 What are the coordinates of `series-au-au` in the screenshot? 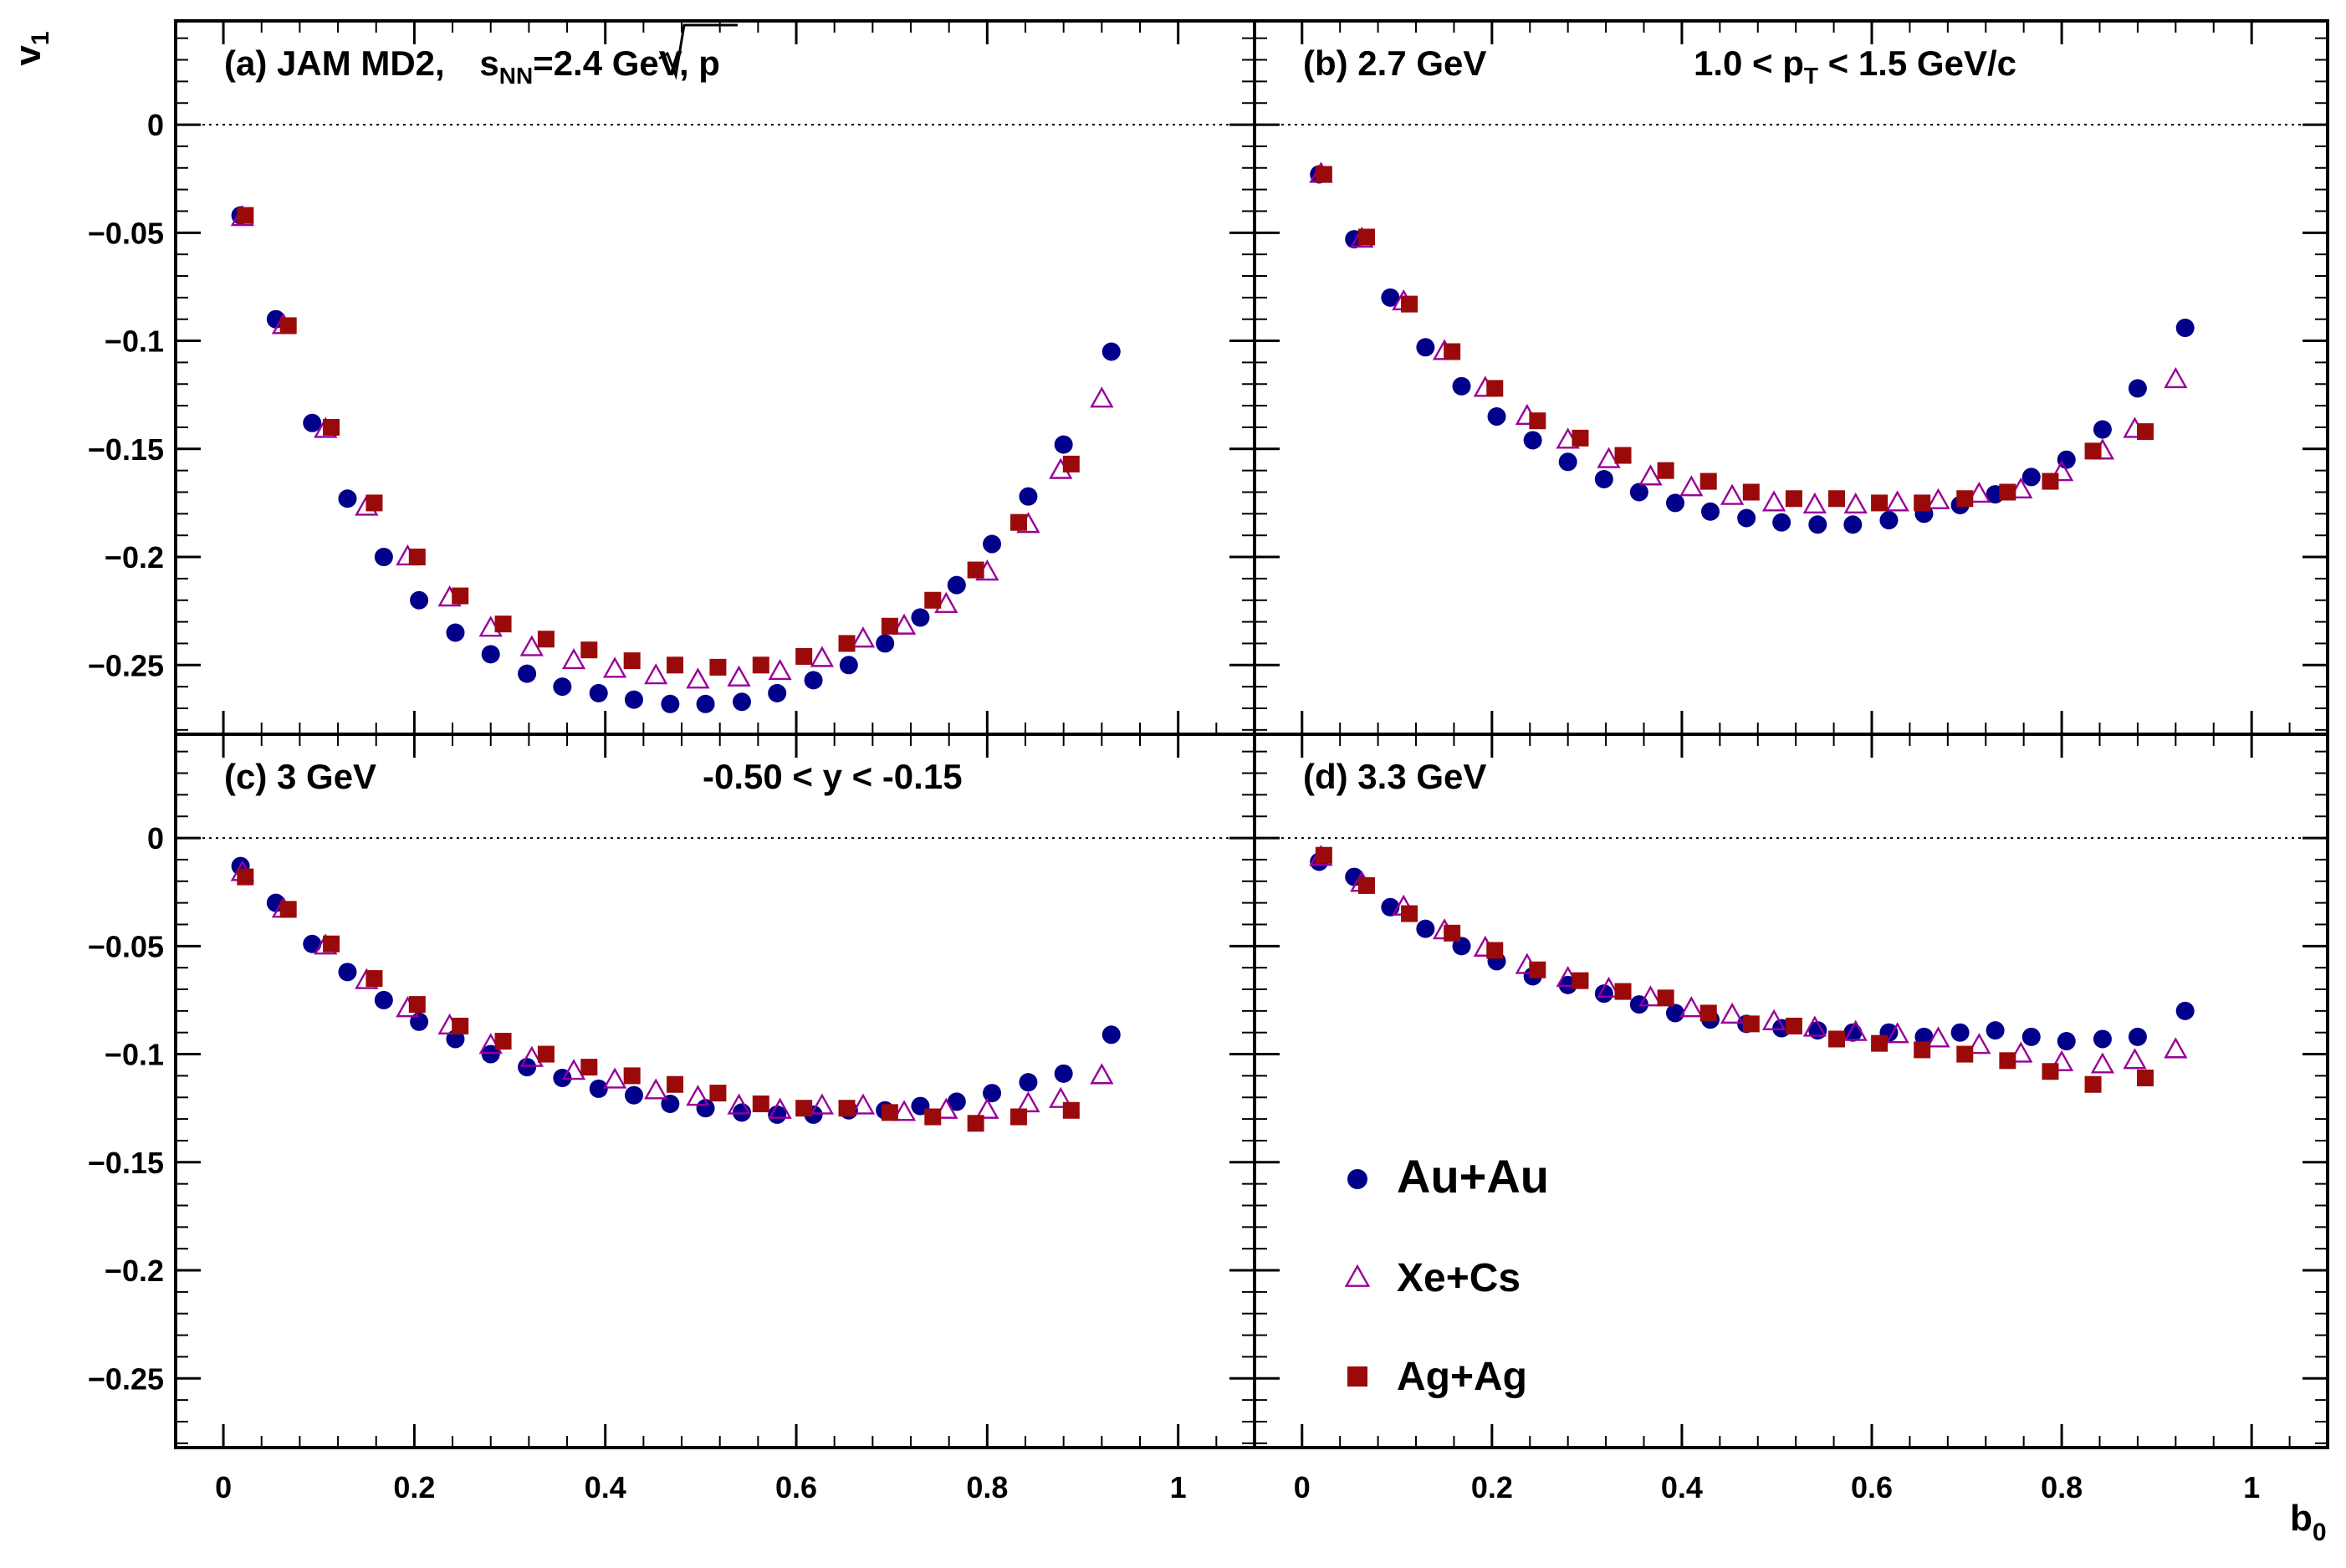 It's located at (1752, 349).